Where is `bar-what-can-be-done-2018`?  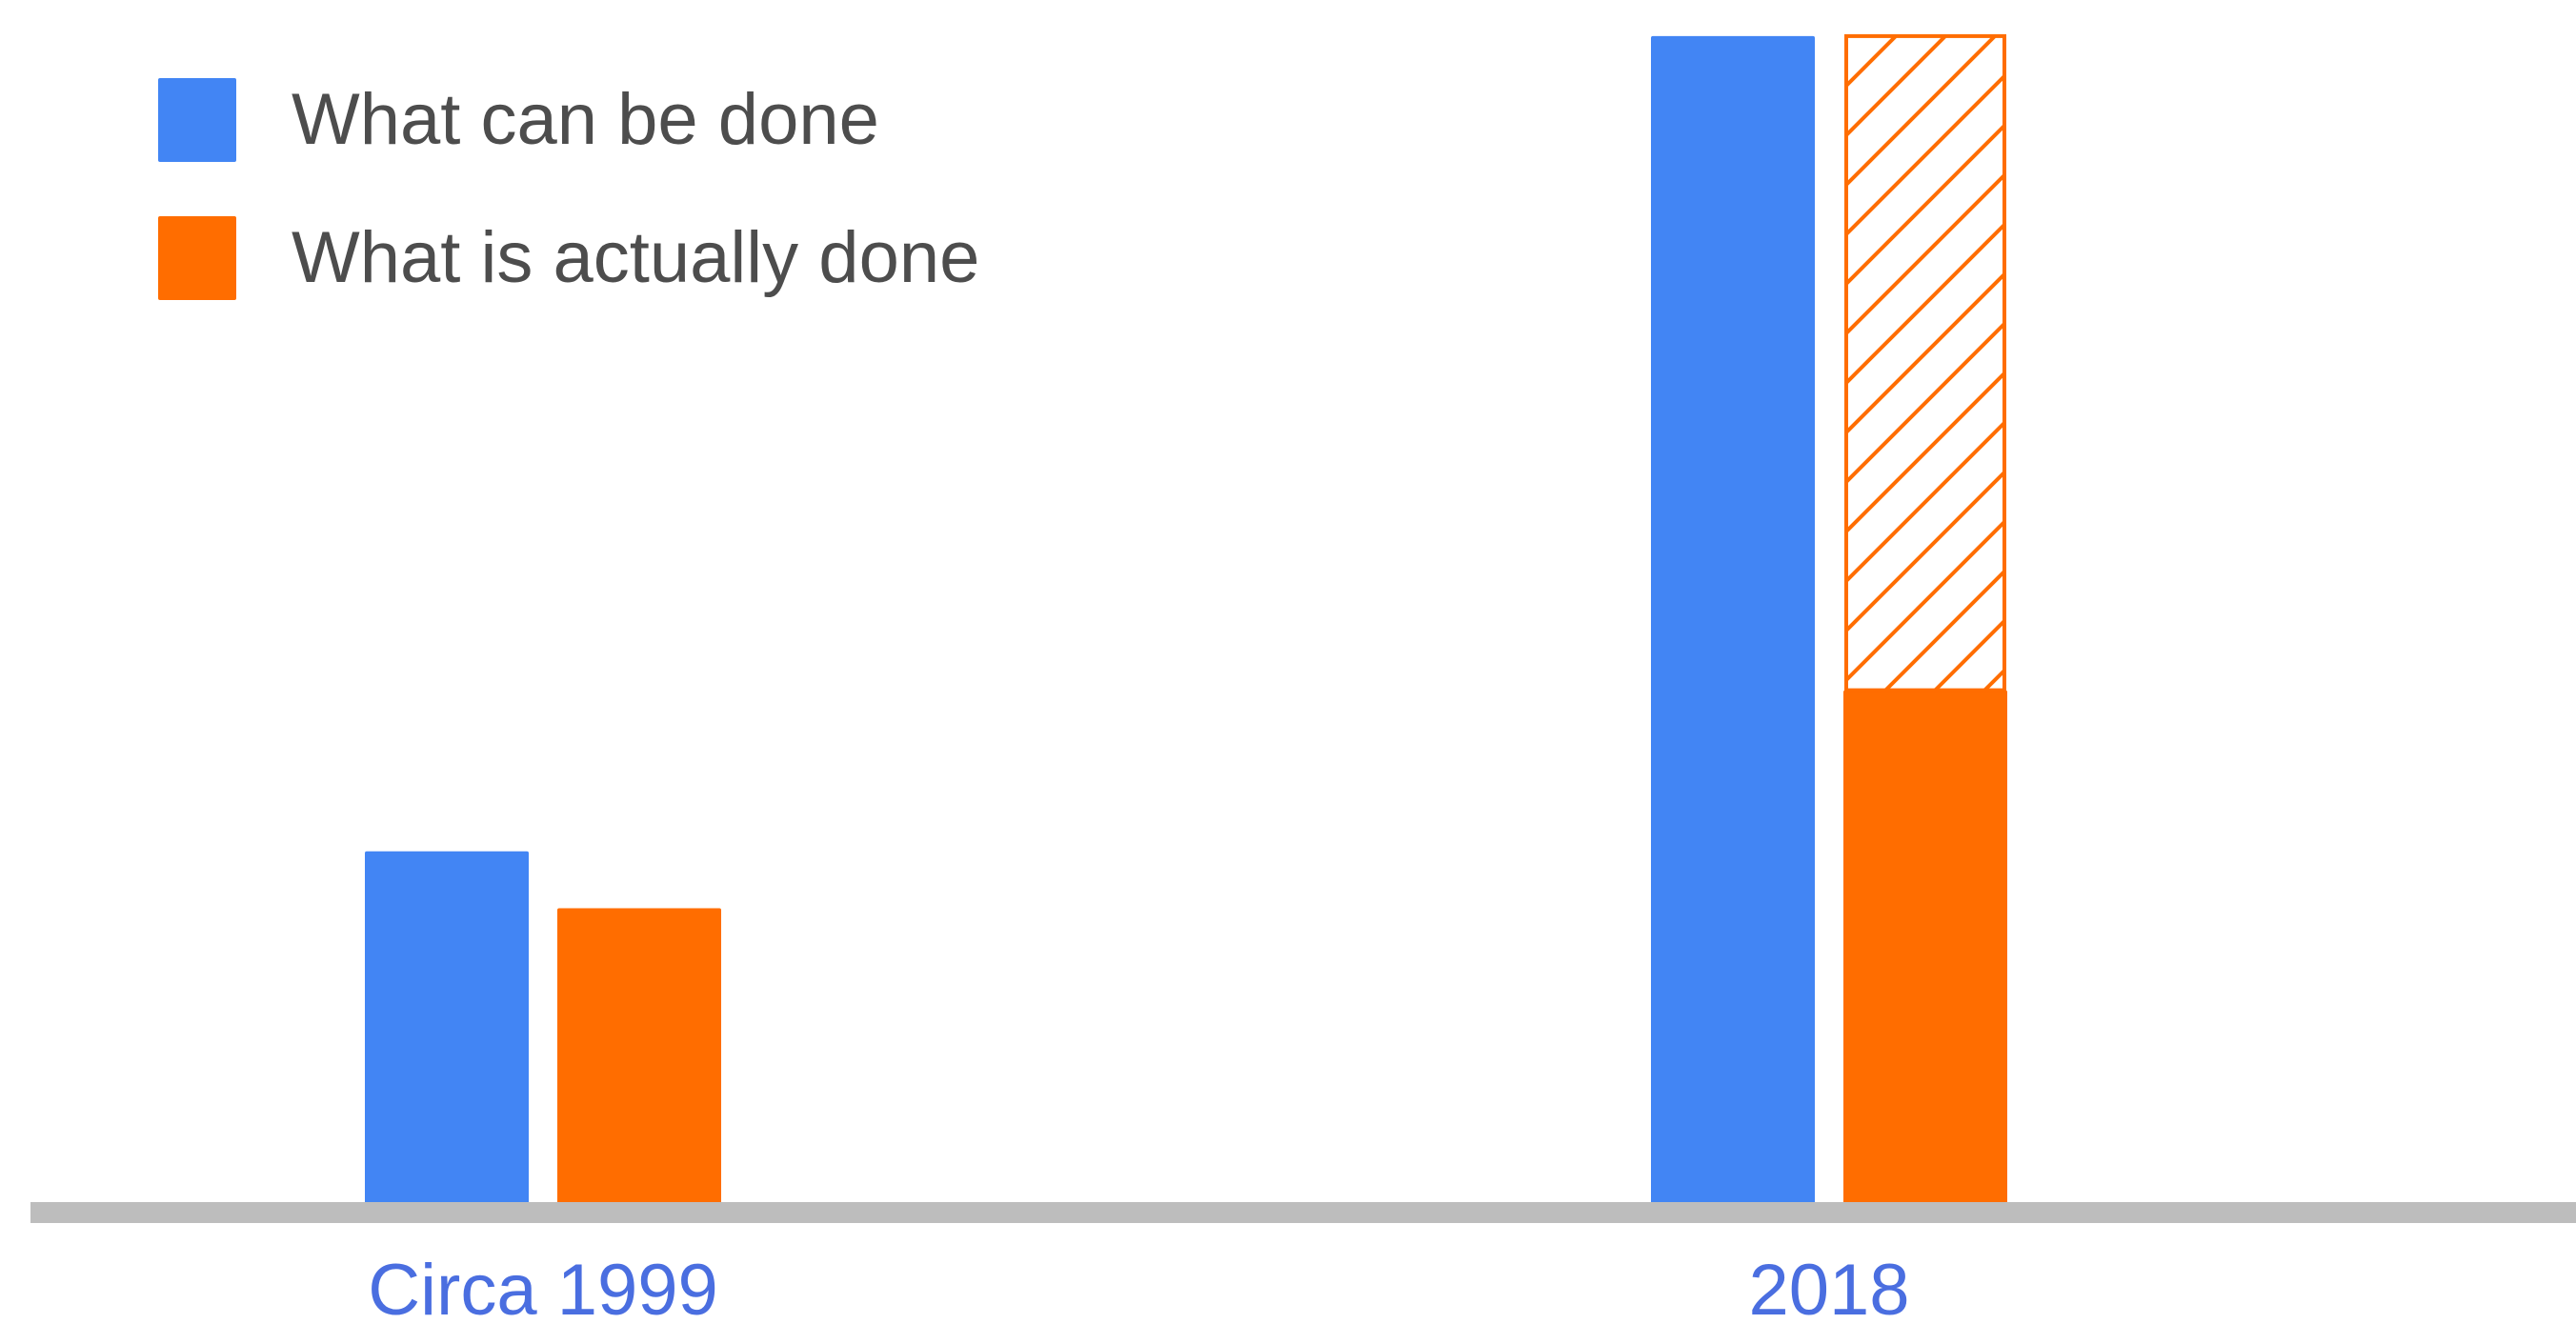
bar-what-can-be-done-2018 is located at coordinates (1733, 624).